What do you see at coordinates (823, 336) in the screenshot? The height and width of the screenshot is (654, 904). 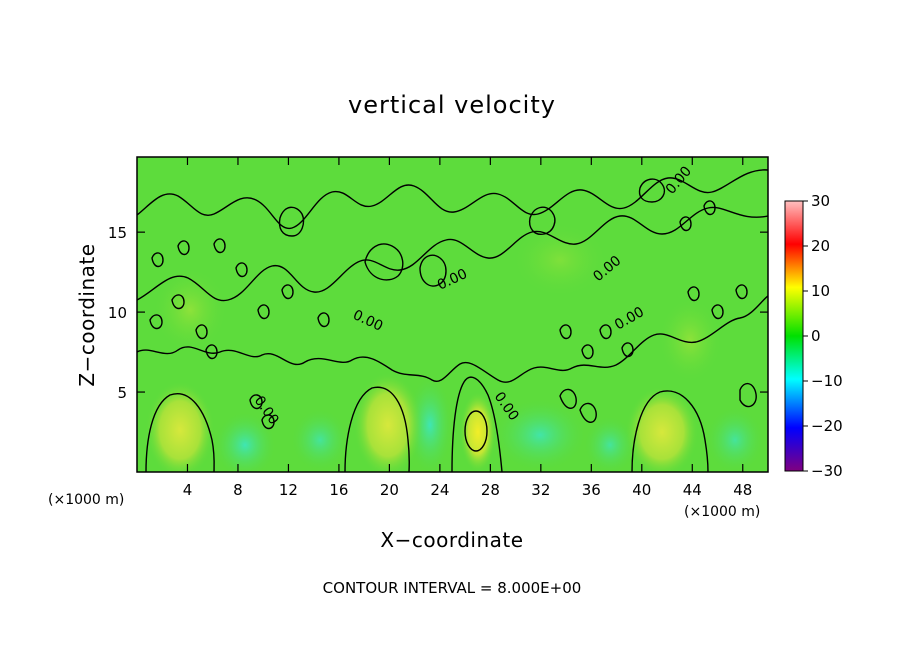 I see `colorbar-ticks: 30 20 10 0 −10 −20 −30` at bounding box center [823, 336].